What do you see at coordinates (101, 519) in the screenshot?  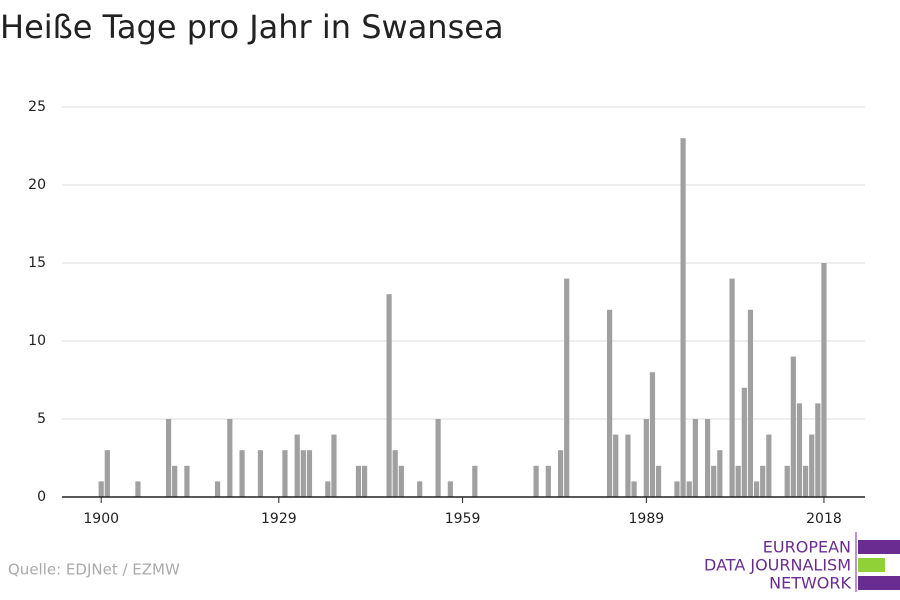 I see `x-tick-label: 1900` at bounding box center [101, 519].